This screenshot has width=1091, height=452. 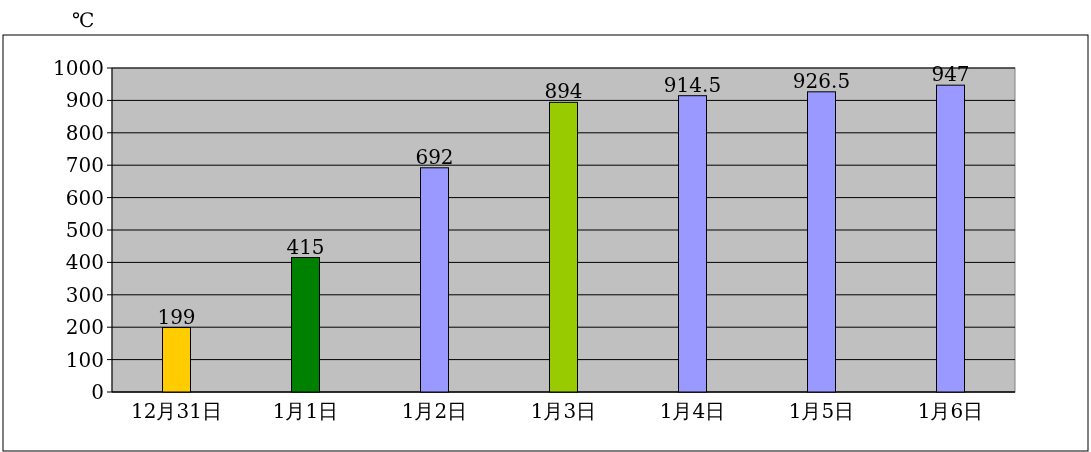 What do you see at coordinates (84, 327) in the screenshot?
I see `y-tick-label: 200` at bounding box center [84, 327].